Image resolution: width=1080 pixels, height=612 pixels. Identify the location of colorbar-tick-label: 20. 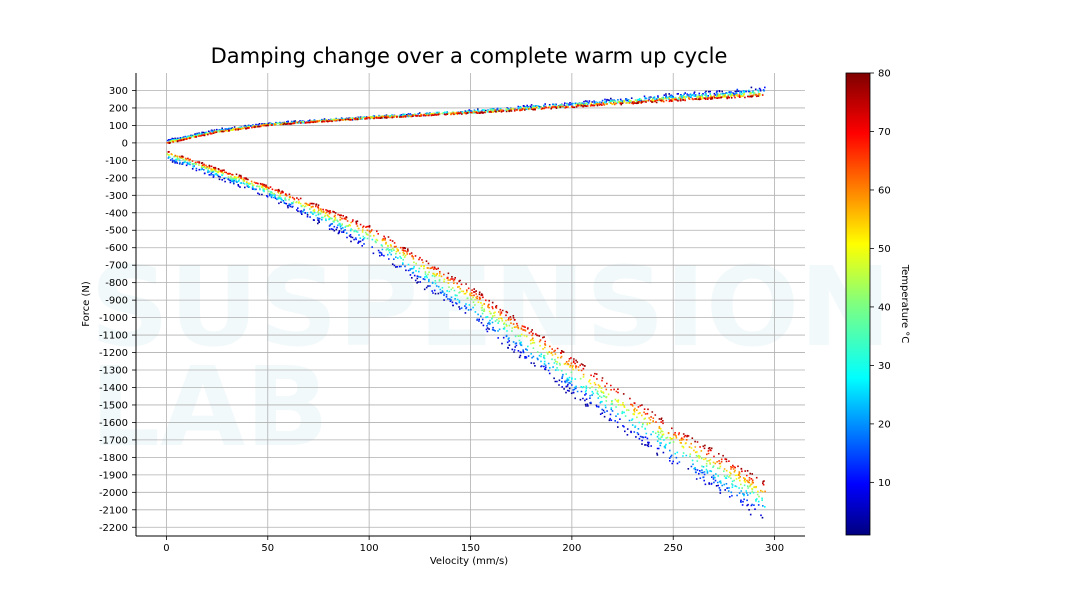
(884, 424).